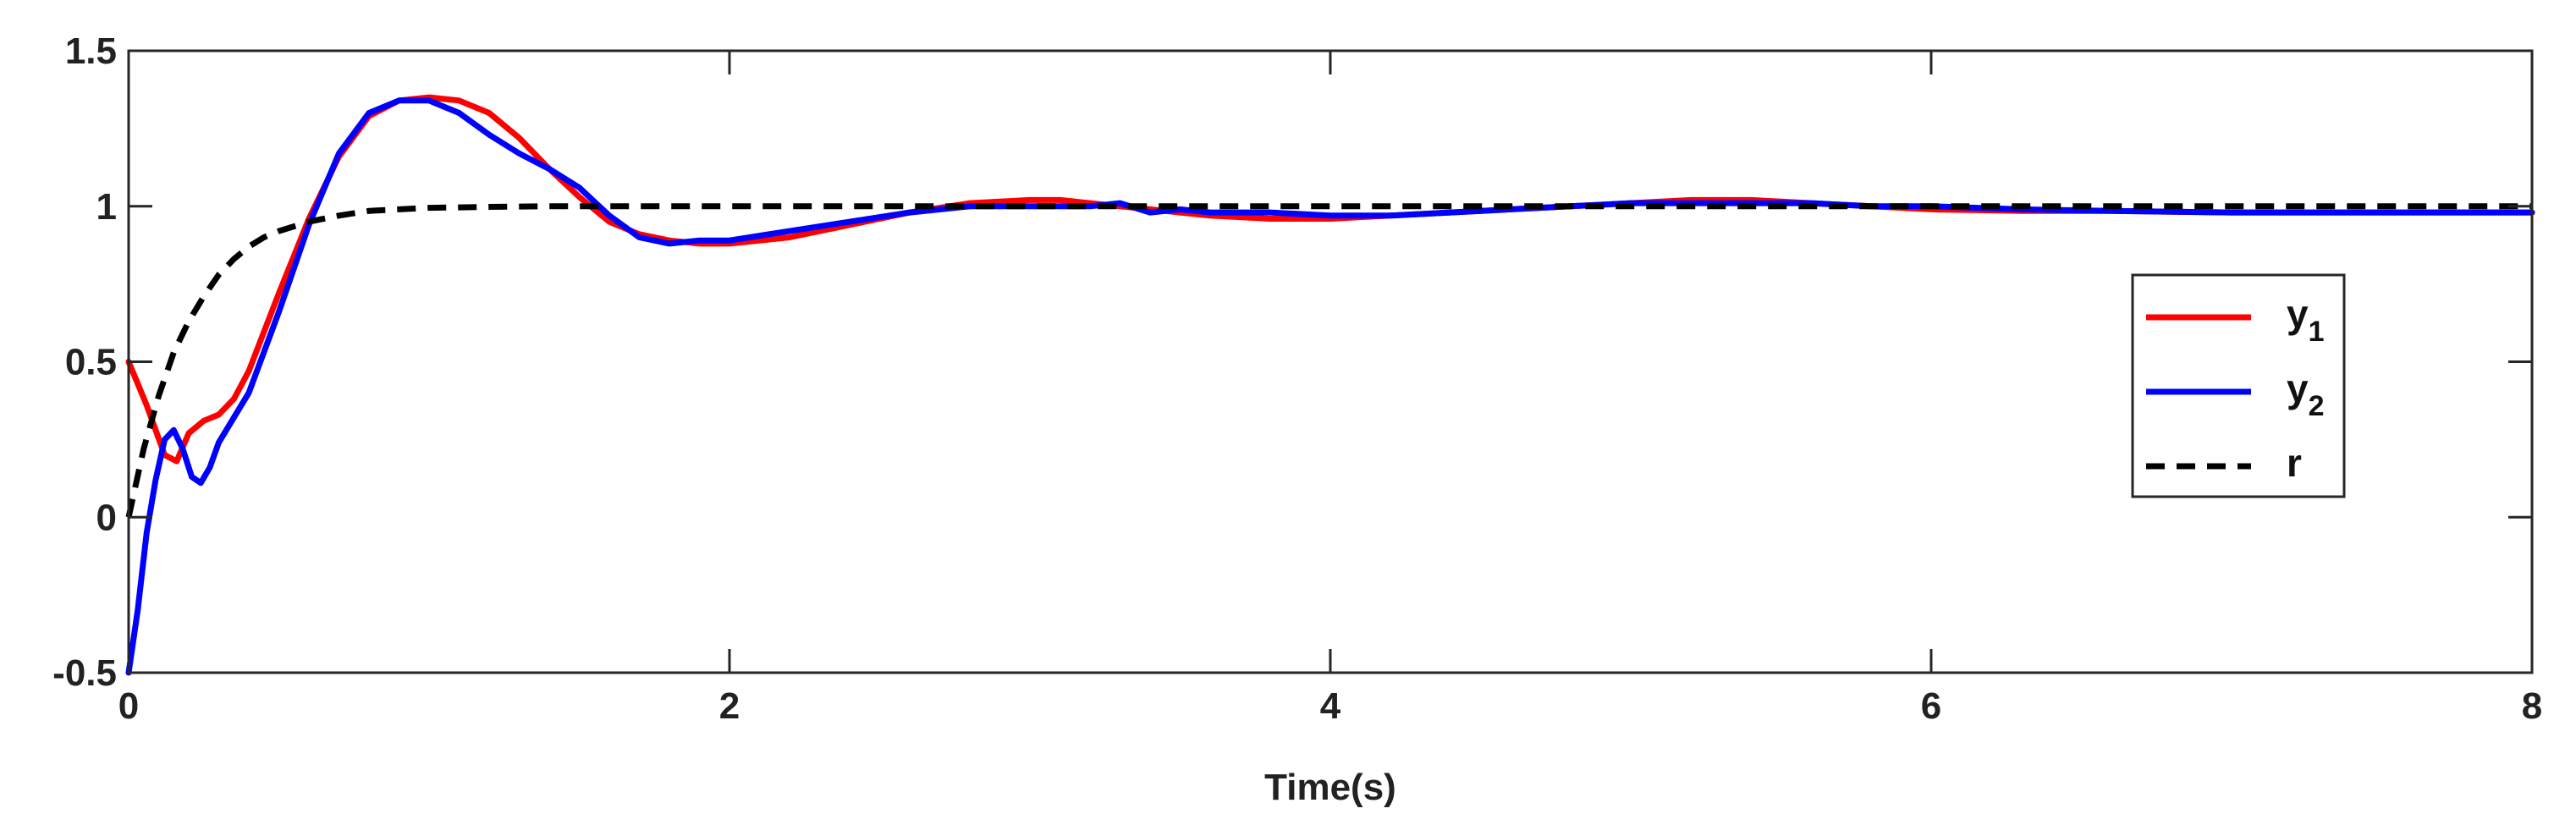 The image size is (2576, 825). I want to click on x-tick-label: 2, so click(729, 706).